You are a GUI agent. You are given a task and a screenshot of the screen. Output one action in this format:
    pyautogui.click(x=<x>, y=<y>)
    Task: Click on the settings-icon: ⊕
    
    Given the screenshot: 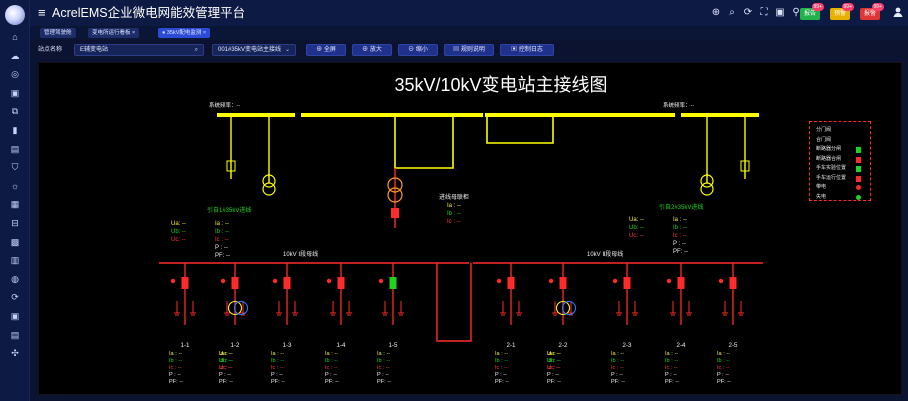 What is the action you would take?
    pyautogui.click(x=716, y=12)
    